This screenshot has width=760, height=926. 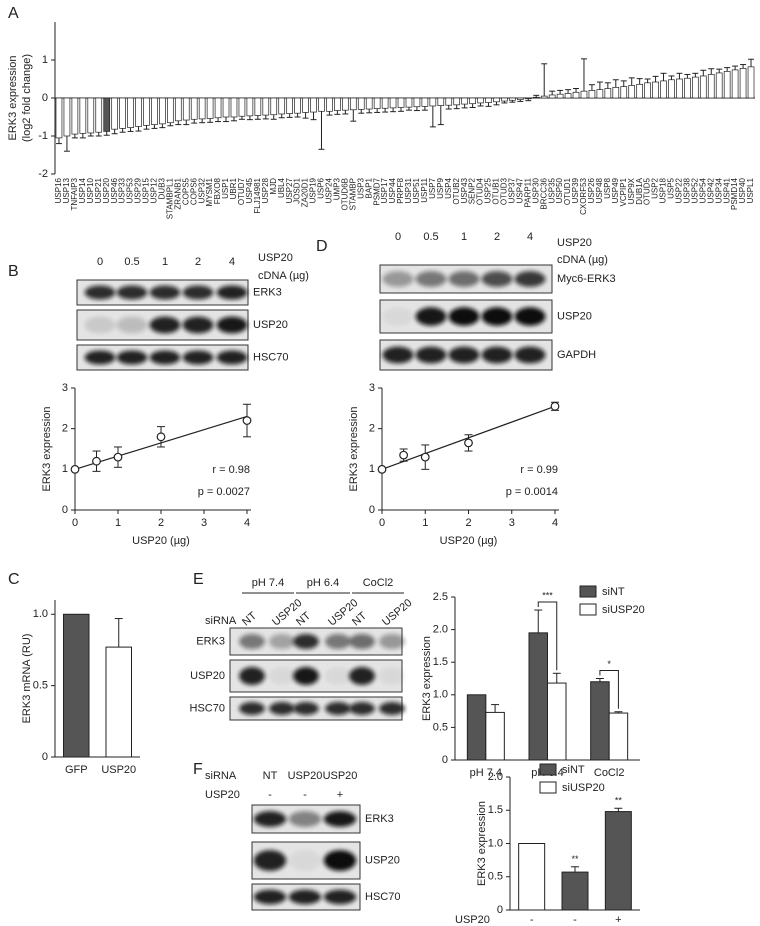 What do you see at coordinates (161, 188) in the screenshot?
I see `x-tick-label: DUB3` at bounding box center [161, 188].